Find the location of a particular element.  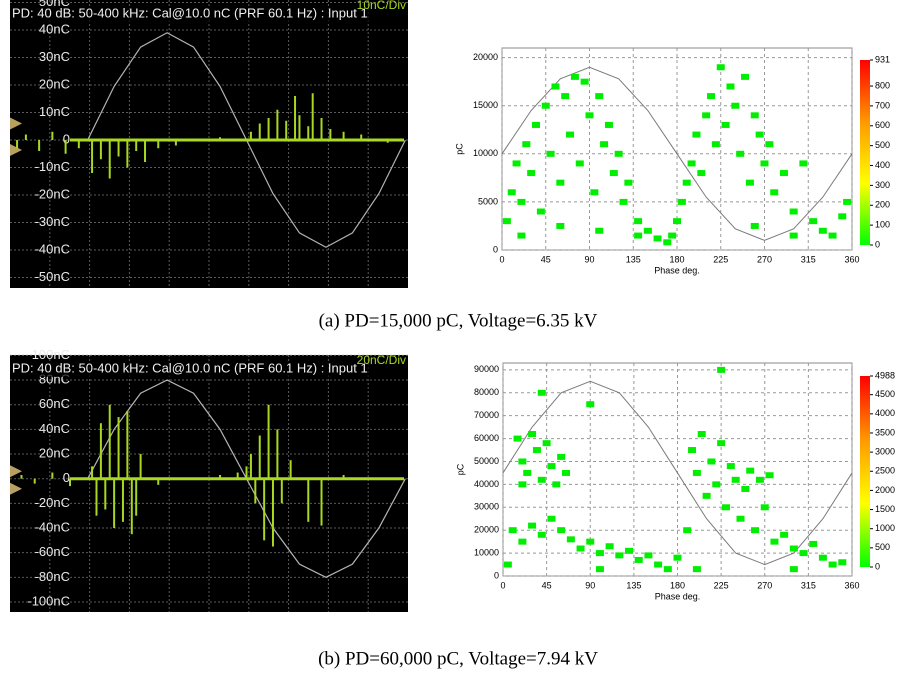

colorbar-tick-label: 200 is located at coordinates (882, 205).